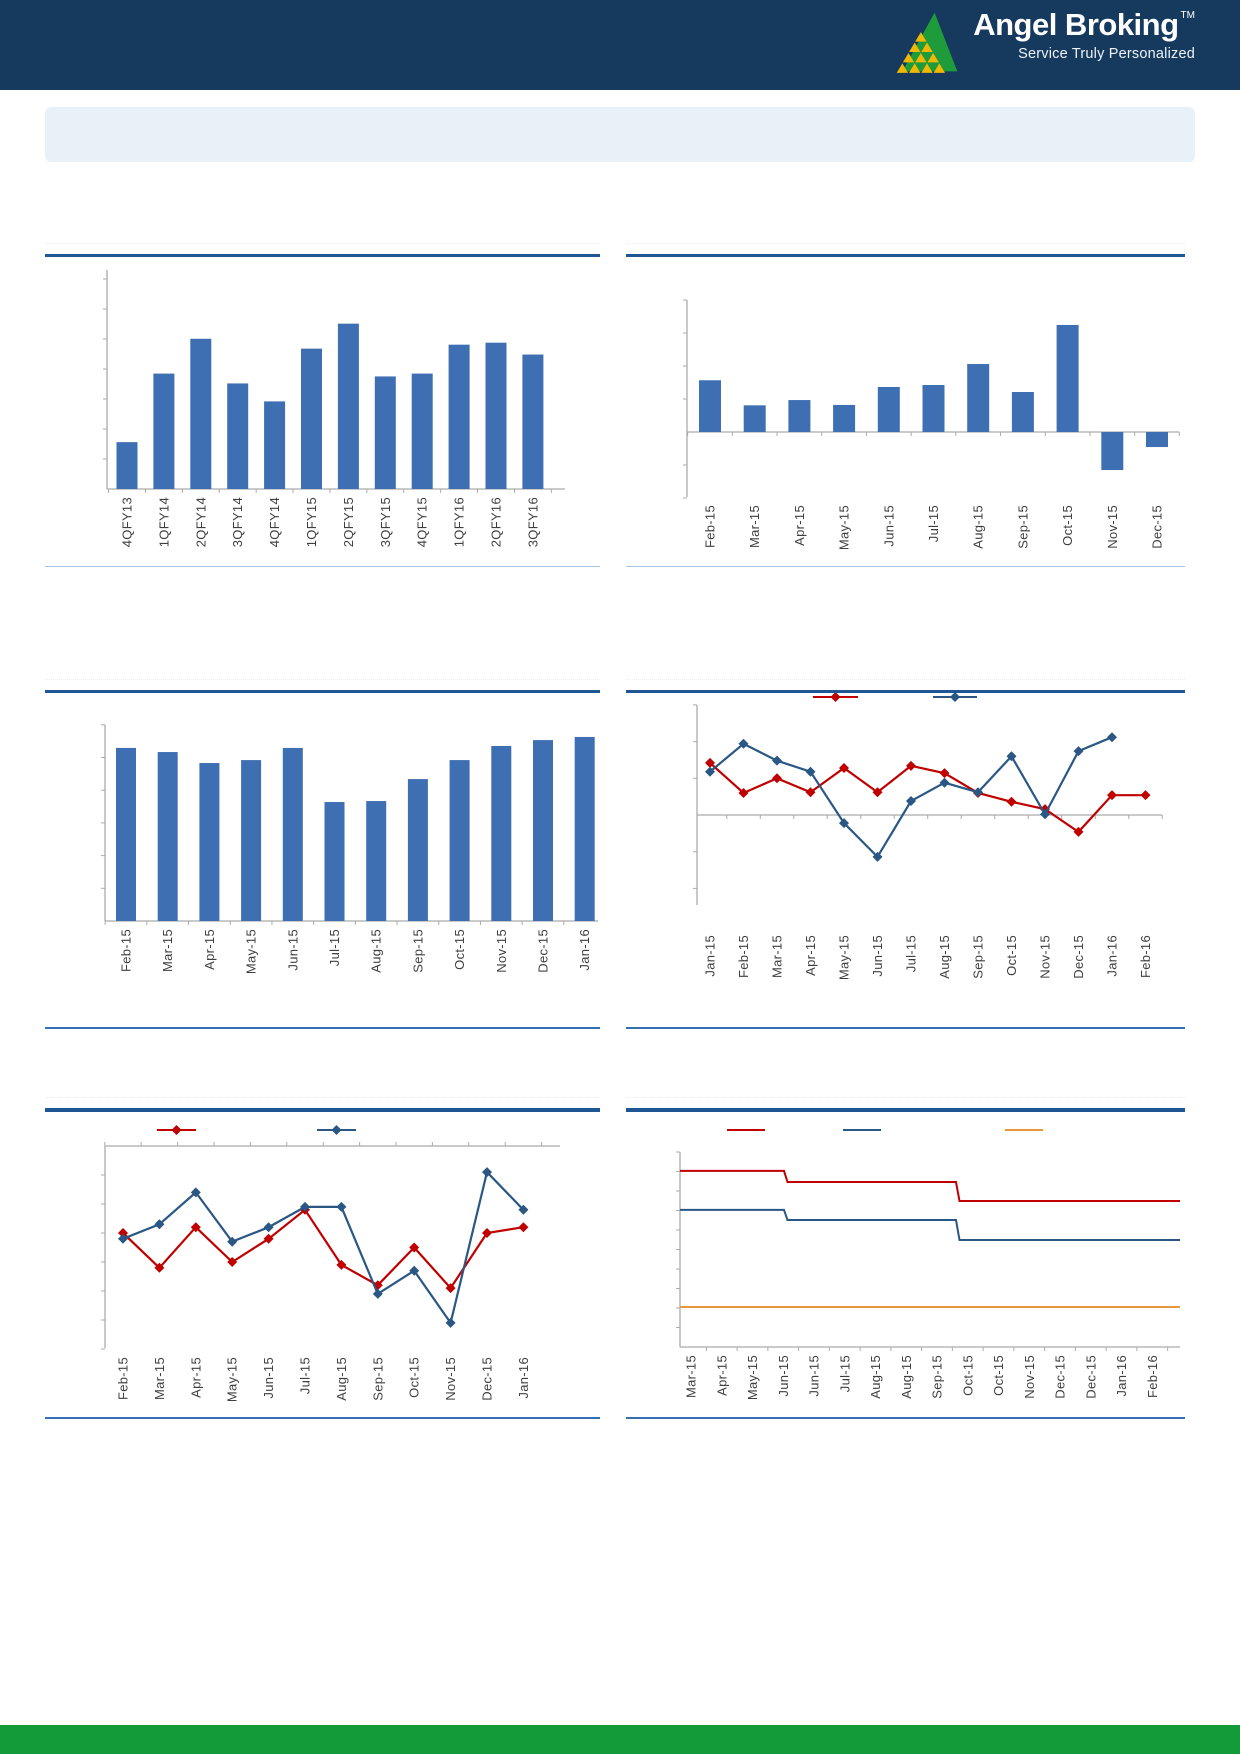 The height and width of the screenshot is (1754, 1240). What do you see at coordinates (422, 522) in the screenshot?
I see `svg-text: 4QFY15` at bounding box center [422, 522].